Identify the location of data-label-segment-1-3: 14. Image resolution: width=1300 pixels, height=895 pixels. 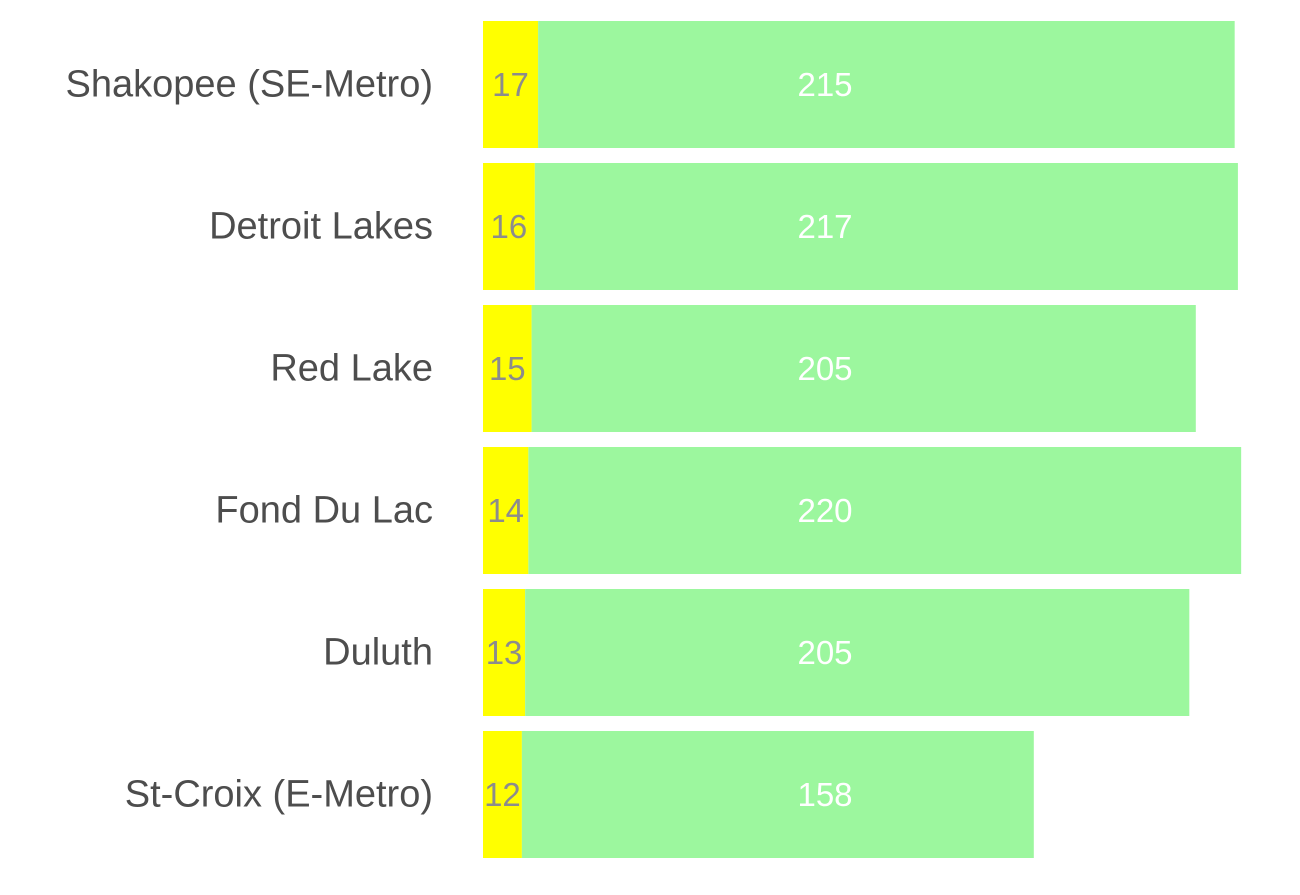
(505, 510).